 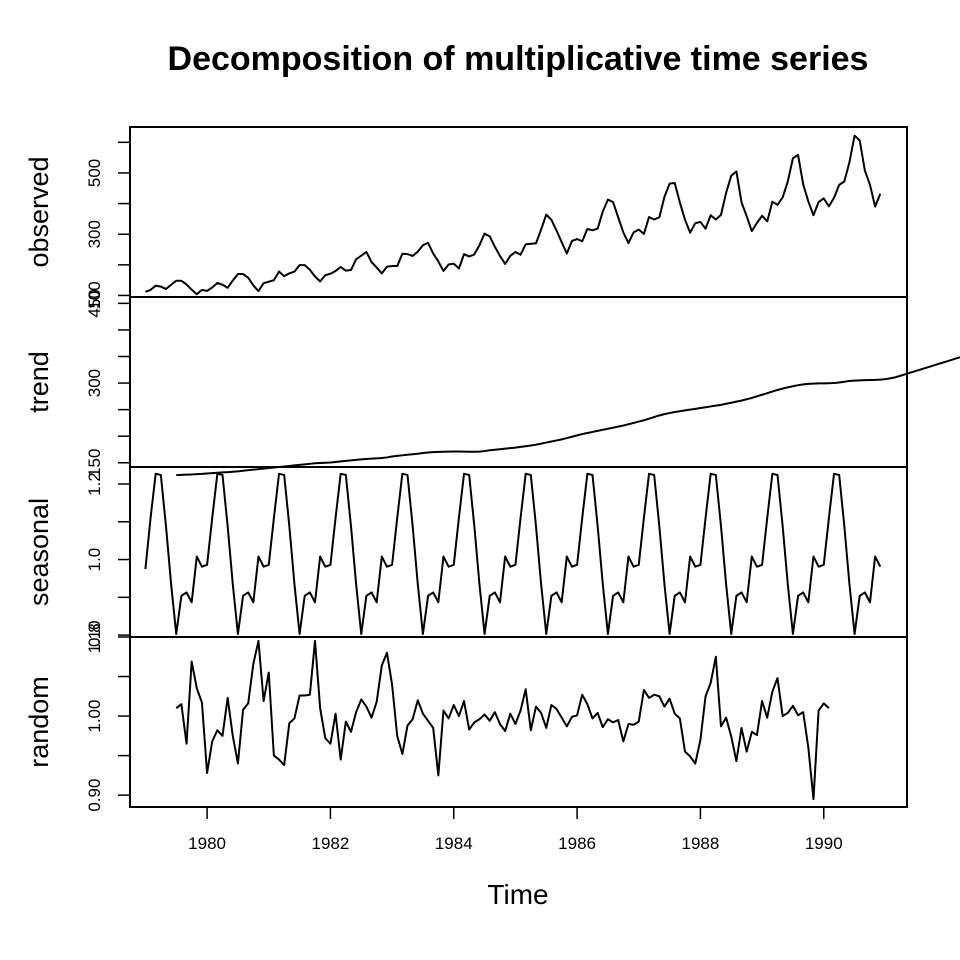 What do you see at coordinates (39, 382) in the screenshot?
I see `panel-label-trend: trend` at bounding box center [39, 382].